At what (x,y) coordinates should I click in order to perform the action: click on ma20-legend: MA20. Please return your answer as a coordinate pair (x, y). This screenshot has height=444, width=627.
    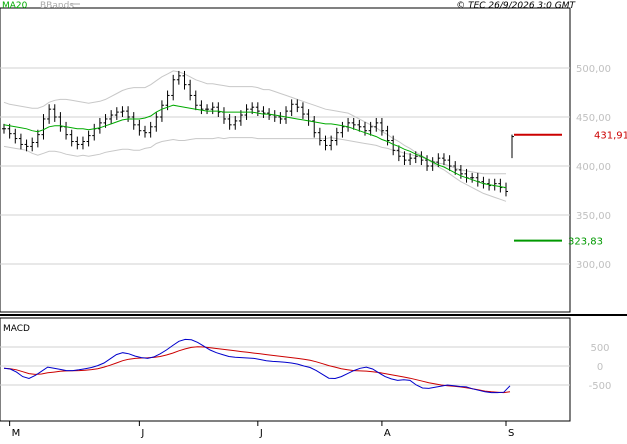
    Looking at the image, I should click on (15, 6).